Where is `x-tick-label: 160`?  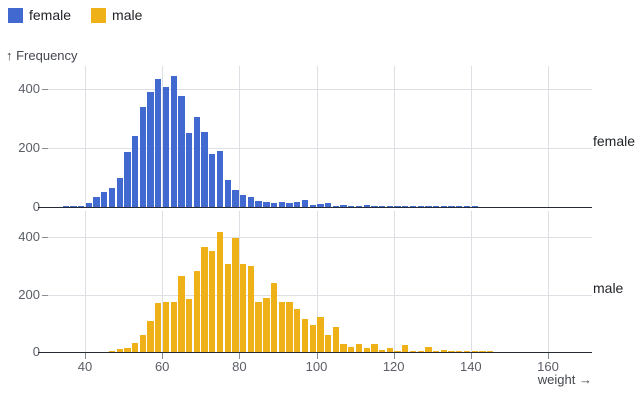 x-tick-label: 160 is located at coordinates (548, 366).